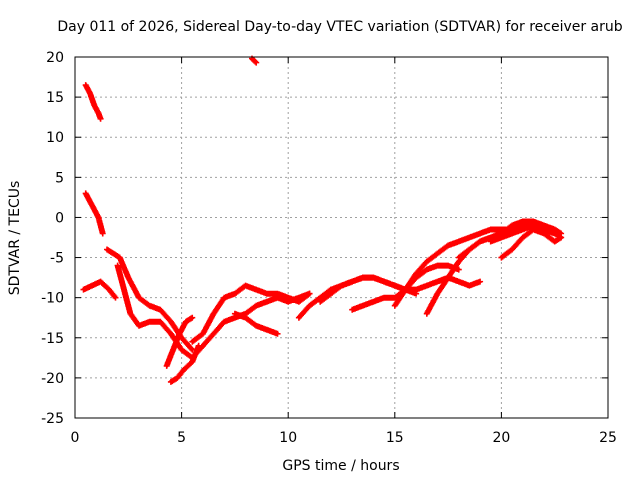 The image size is (640, 480). Describe the element at coordinates (52, 339) in the screenshot. I see `y-tick-label: -15` at that location.